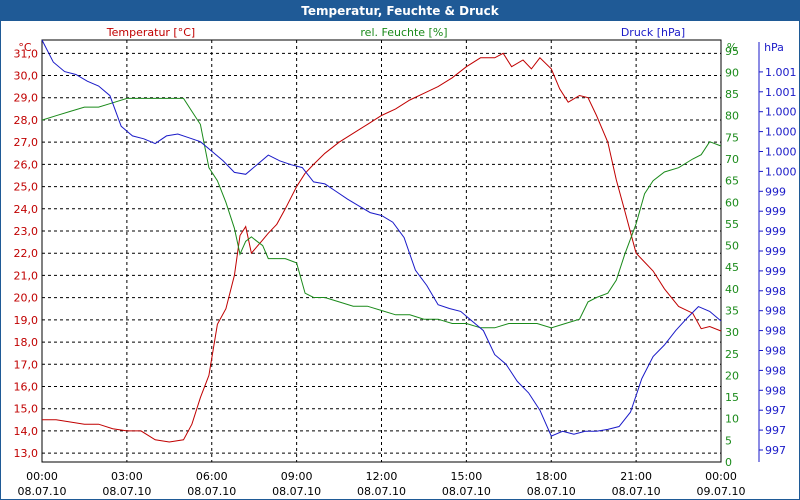 The width and height of the screenshot is (800, 500). Describe the element at coordinates (212, 476) in the screenshot. I see `x-tick-time: 06:00` at that location.